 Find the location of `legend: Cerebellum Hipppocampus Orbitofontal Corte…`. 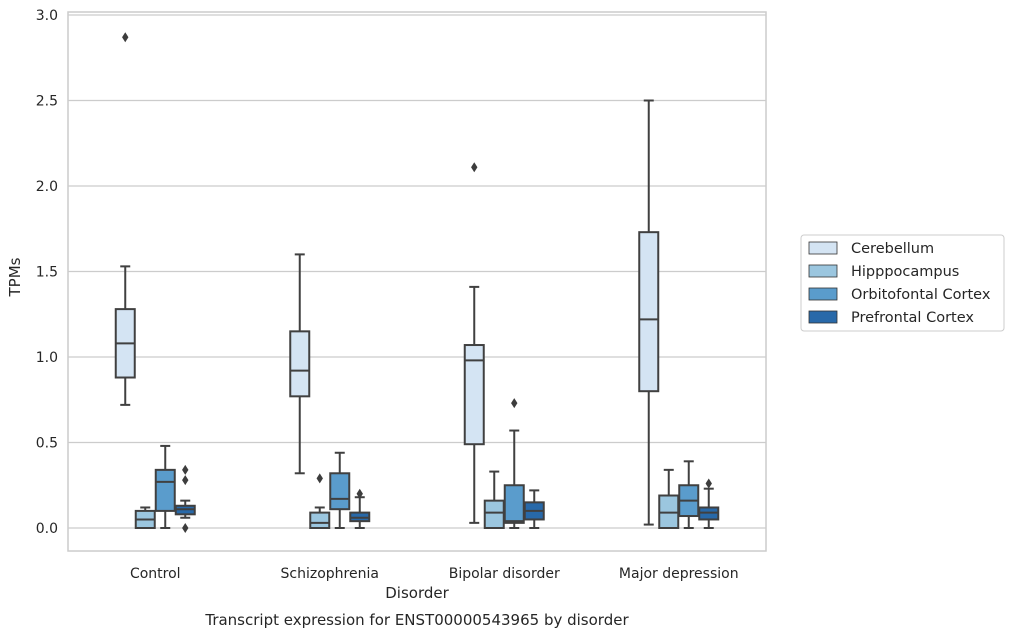

legend: Cerebellum Hipppocampus Orbitofontal Corte… is located at coordinates (902, 283).